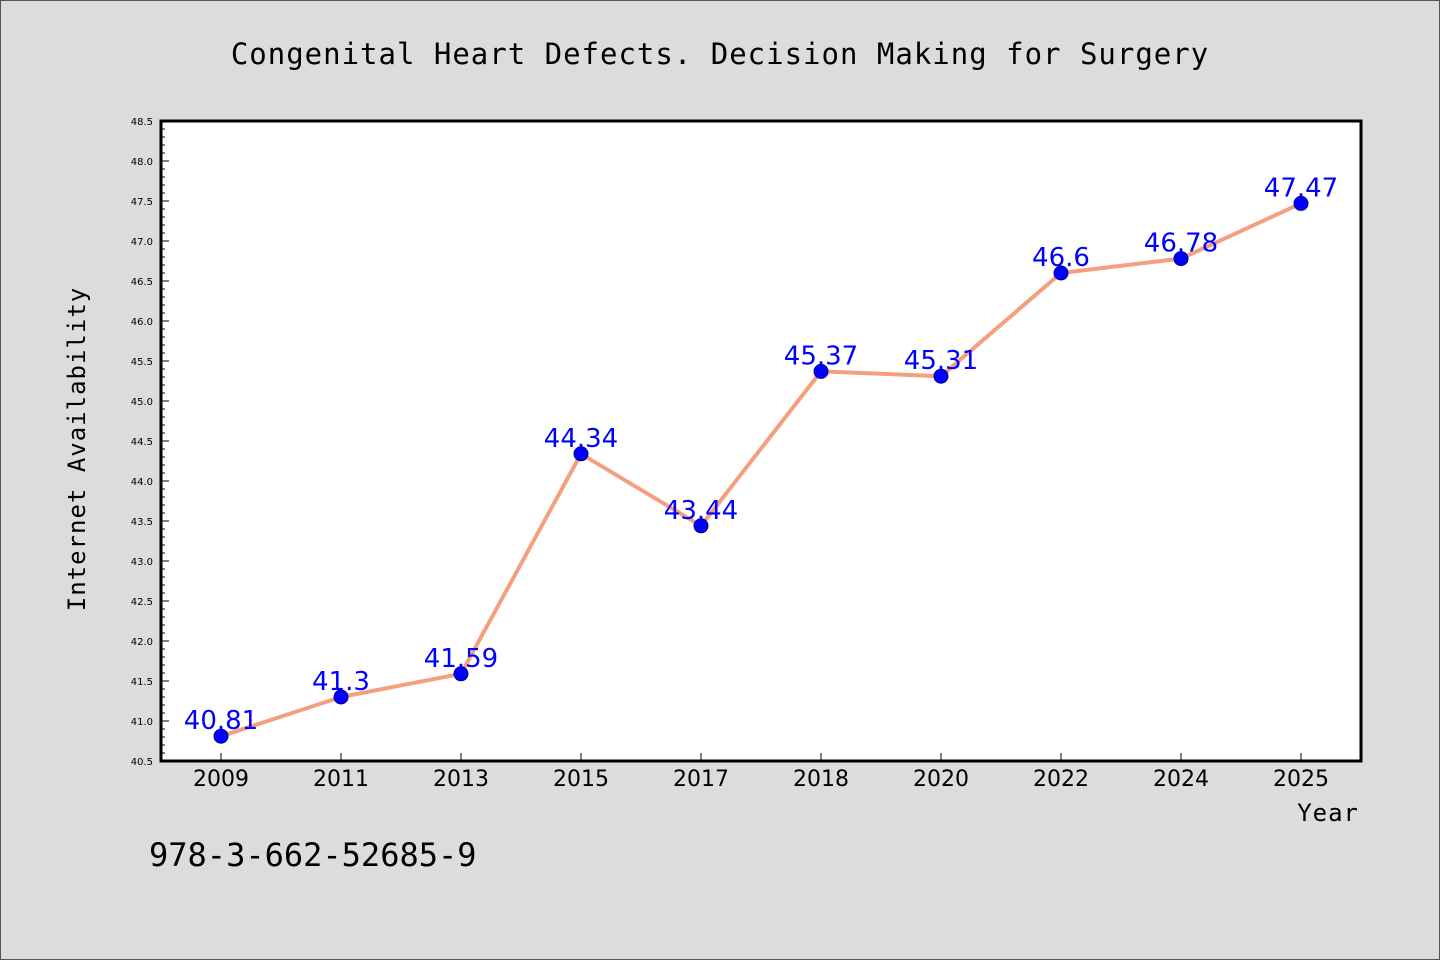 The width and height of the screenshot is (1440, 960). What do you see at coordinates (142, 562) in the screenshot?
I see `y-tick-label: 43.0` at bounding box center [142, 562].